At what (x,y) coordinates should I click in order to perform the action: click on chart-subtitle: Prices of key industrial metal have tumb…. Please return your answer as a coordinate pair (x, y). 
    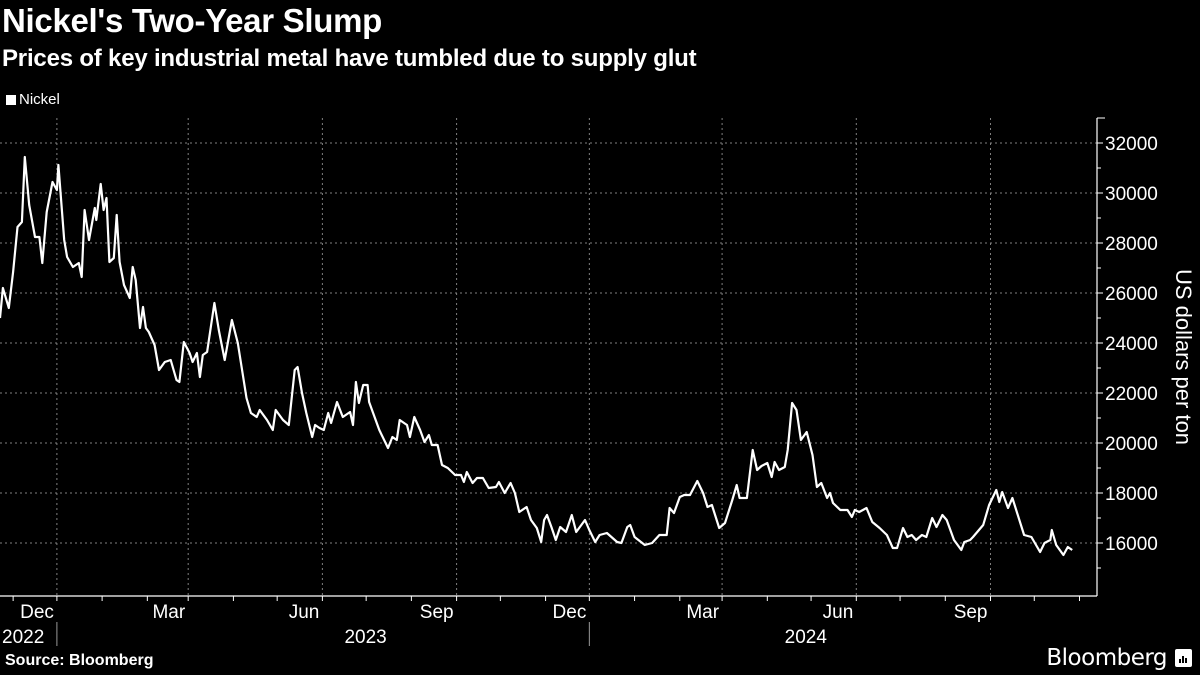
    Looking at the image, I should click on (349, 58).